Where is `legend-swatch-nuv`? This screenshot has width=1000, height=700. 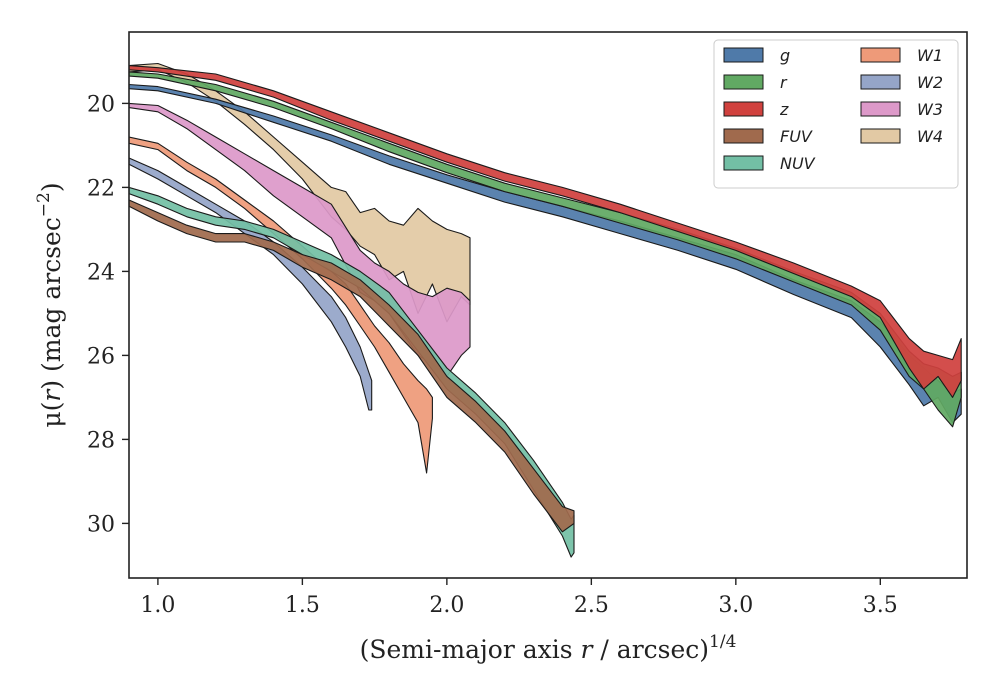
legend-swatch-nuv is located at coordinates (743, 163).